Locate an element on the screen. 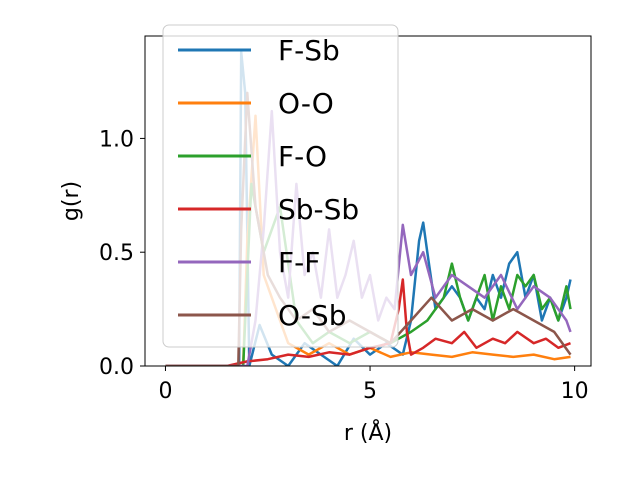  series-line-sb-sb is located at coordinates (368, 322).